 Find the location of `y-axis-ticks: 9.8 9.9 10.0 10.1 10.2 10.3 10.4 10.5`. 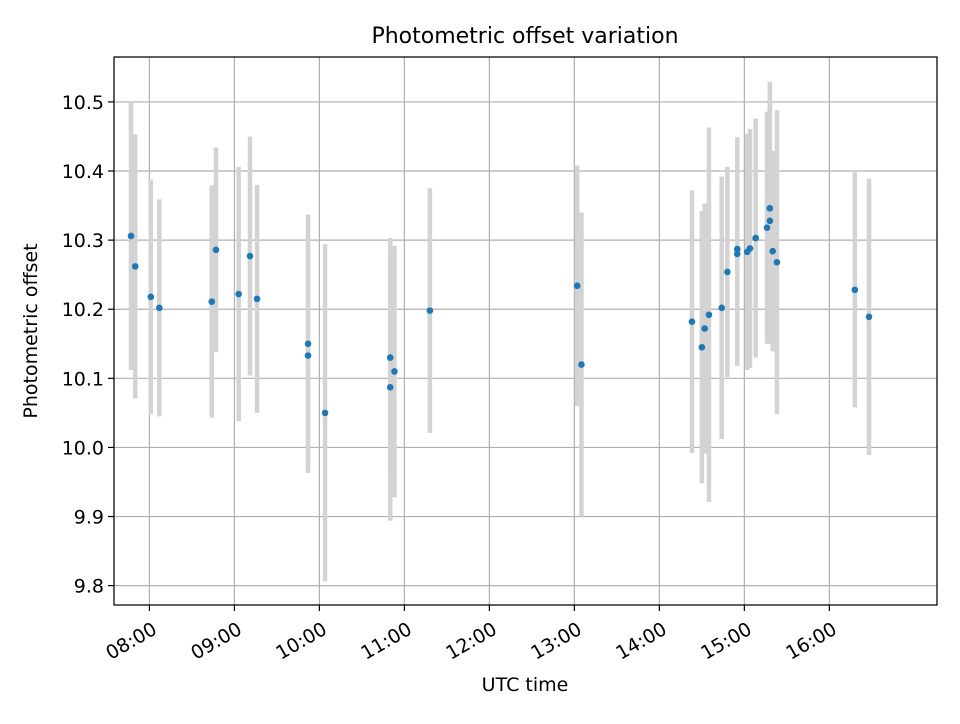

y-axis-ticks: 9.8 9.9 10.0 10.1 10.2 10.3 10.4 10.5 is located at coordinates (88, 345).